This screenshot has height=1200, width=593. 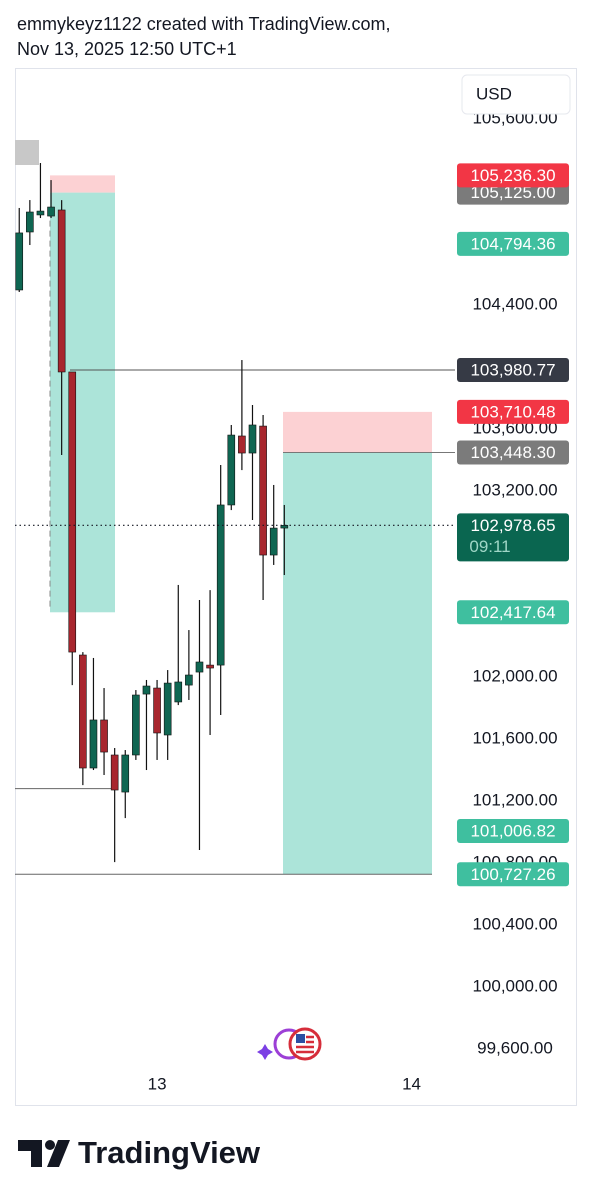 I want to click on corner-marker, so click(x=27, y=152).